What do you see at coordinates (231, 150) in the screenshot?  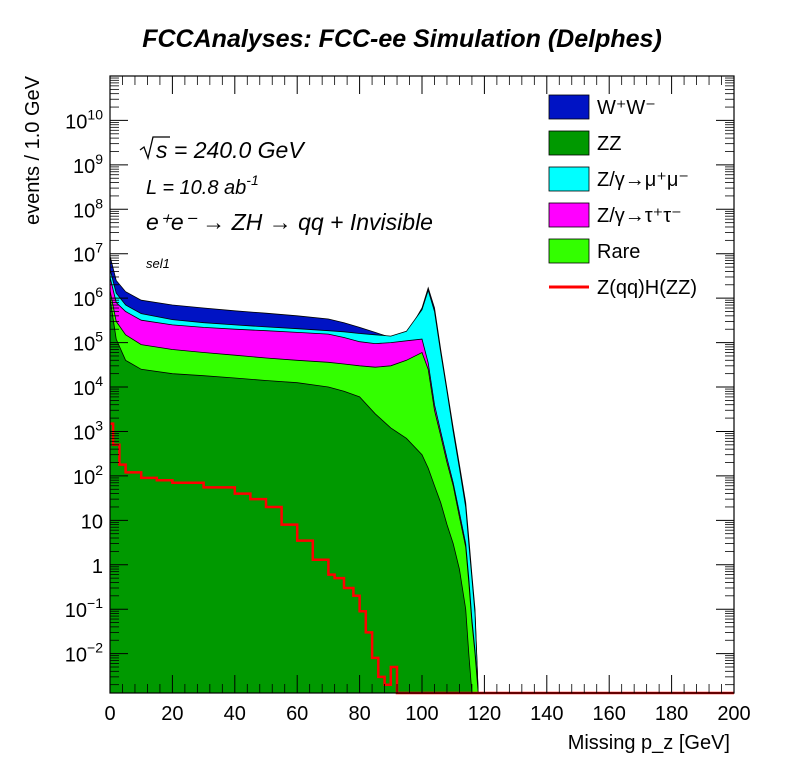 I see `annotation-energy-text: s = 240.0 GeV` at bounding box center [231, 150].